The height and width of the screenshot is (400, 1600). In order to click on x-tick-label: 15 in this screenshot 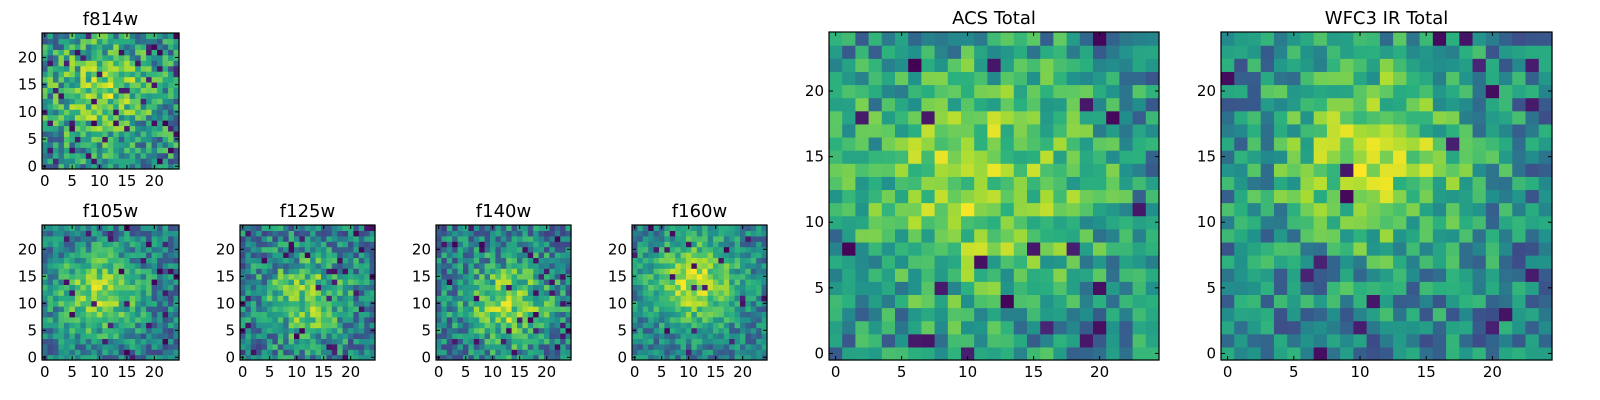, I will do `click(323, 372)`.